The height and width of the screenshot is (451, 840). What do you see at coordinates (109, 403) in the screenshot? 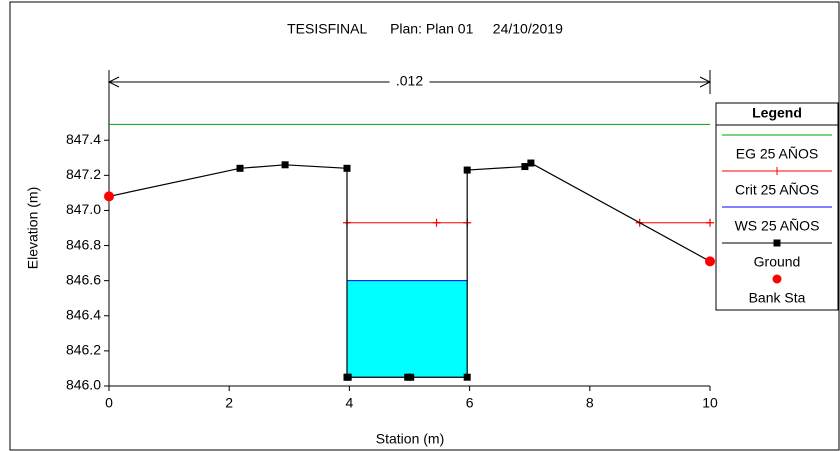
I see `x-tick-label: 0` at bounding box center [109, 403].